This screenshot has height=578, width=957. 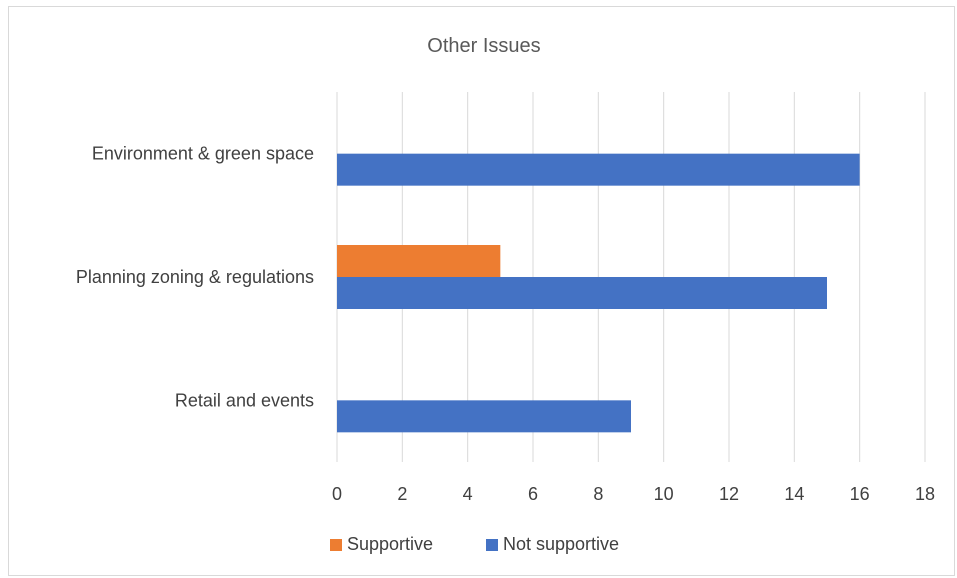 I want to click on x-axis-tick-labels: 0 2 4 6 8 10 12 14 16 18, so click(x=633, y=494).